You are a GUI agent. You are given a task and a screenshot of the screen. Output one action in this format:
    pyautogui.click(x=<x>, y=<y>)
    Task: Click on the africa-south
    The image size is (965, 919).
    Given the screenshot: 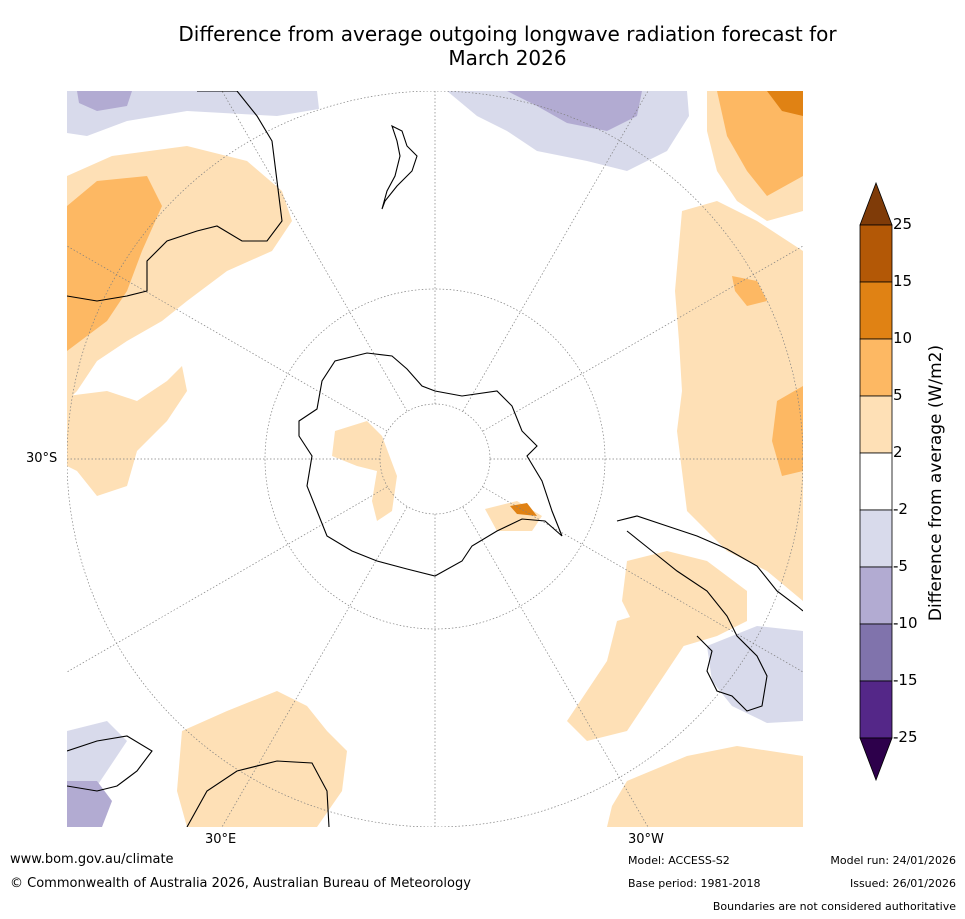 What is the action you would take?
    pyautogui.click(x=258, y=793)
    